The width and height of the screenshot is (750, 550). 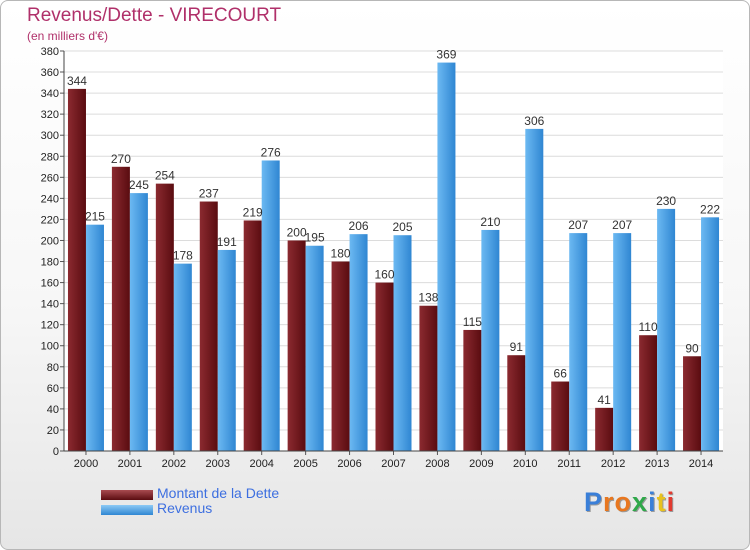 I want to click on x-tick-label: 2007, so click(x=393, y=464).